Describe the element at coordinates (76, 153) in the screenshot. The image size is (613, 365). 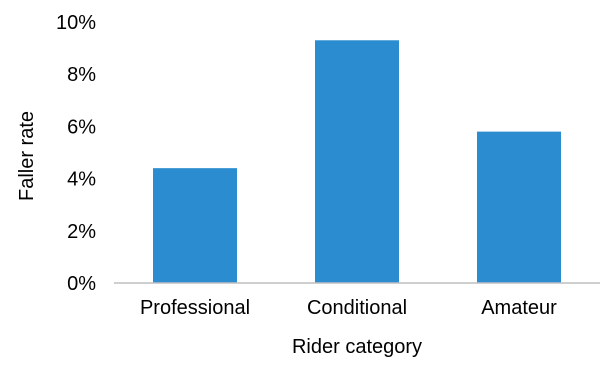
I see `y-axis-ticks: 0% 2% 4% 6% 8% 10%` at that location.